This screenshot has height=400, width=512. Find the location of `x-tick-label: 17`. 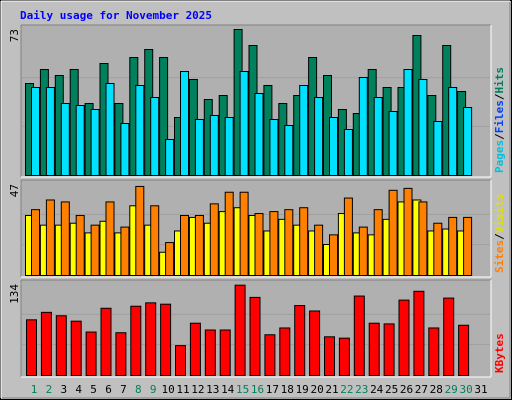

x-tick-label: 17 is located at coordinates (272, 389).